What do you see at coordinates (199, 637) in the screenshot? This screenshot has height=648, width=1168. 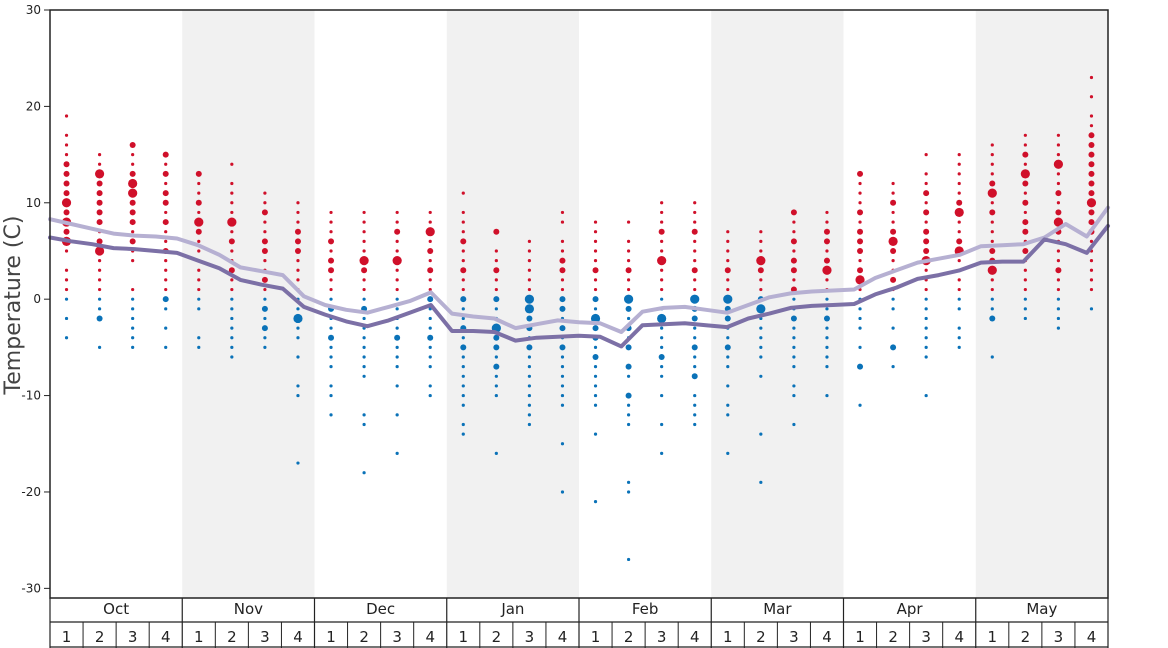 I see `week-label: 1` at bounding box center [199, 637].